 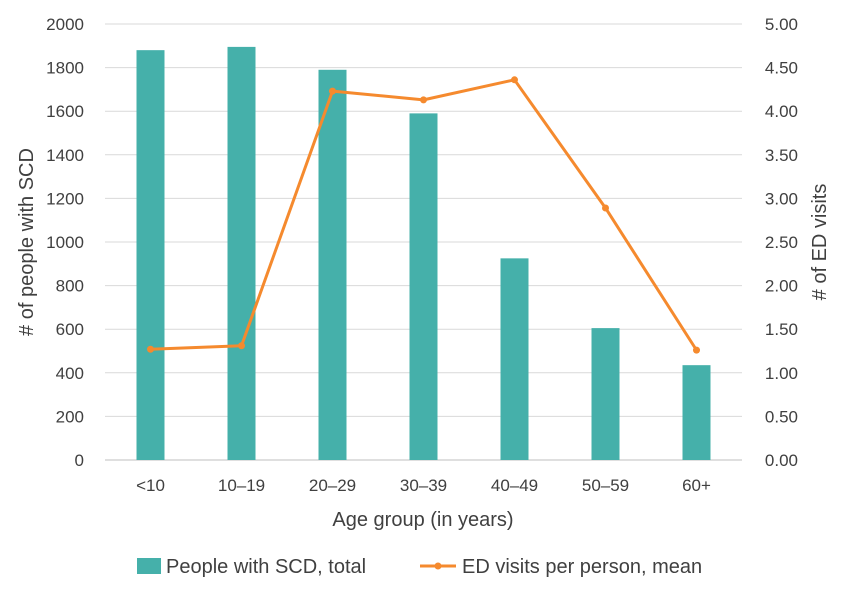 What do you see at coordinates (149, 566) in the screenshot?
I see `legend-swatch-bar` at bounding box center [149, 566].